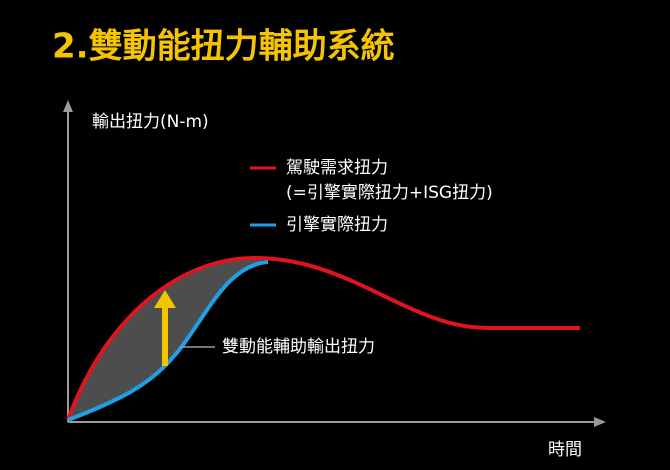  Describe the element at coordinates (565, 450) in the screenshot. I see `x-axis-label: 時間` at that location.